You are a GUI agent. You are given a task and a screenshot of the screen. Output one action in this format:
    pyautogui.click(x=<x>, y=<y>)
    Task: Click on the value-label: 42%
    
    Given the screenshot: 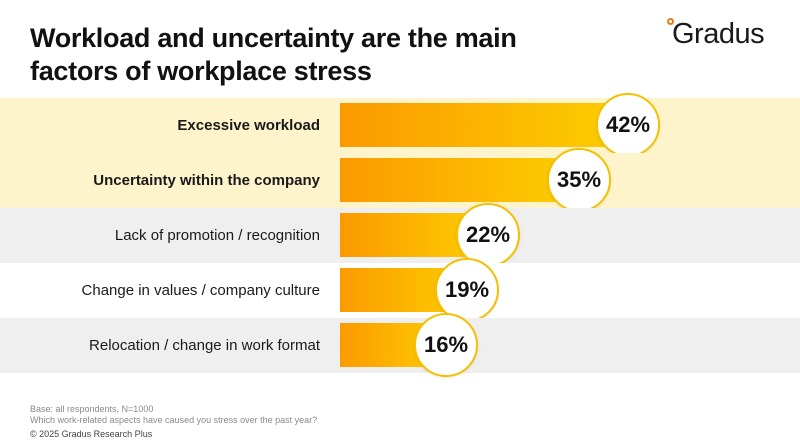 What is the action you would take?
    pyautogui.click(x=628, y=125)
    